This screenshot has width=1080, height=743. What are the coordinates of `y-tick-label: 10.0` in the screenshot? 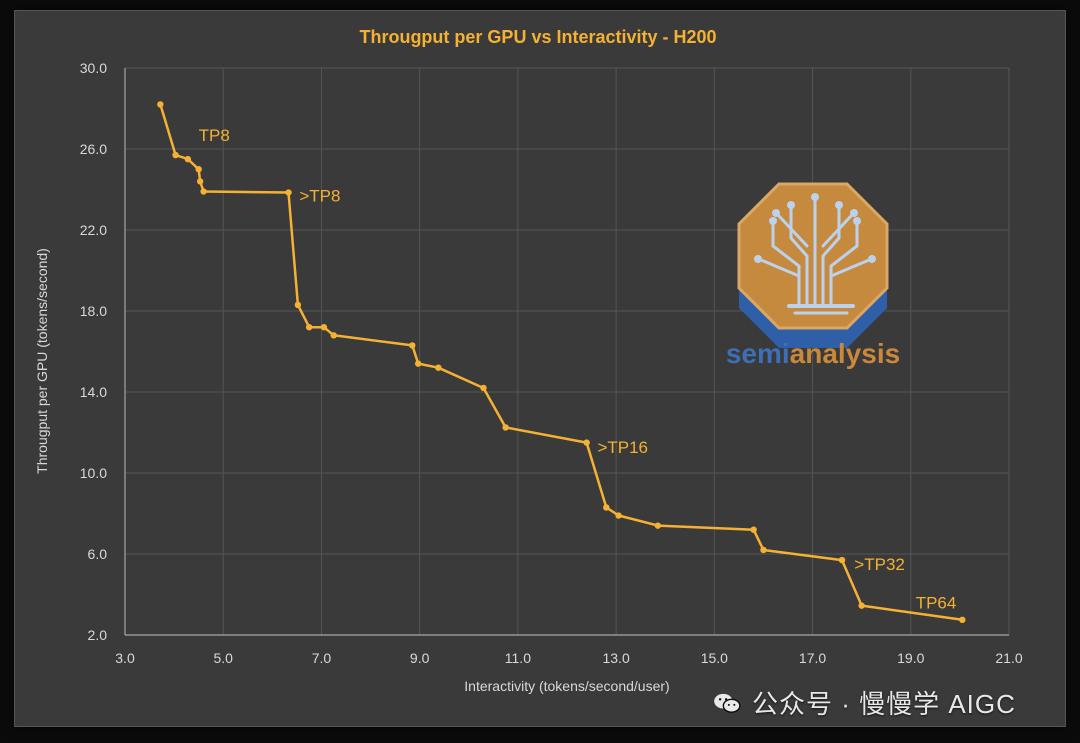 It's located at (93, 473).